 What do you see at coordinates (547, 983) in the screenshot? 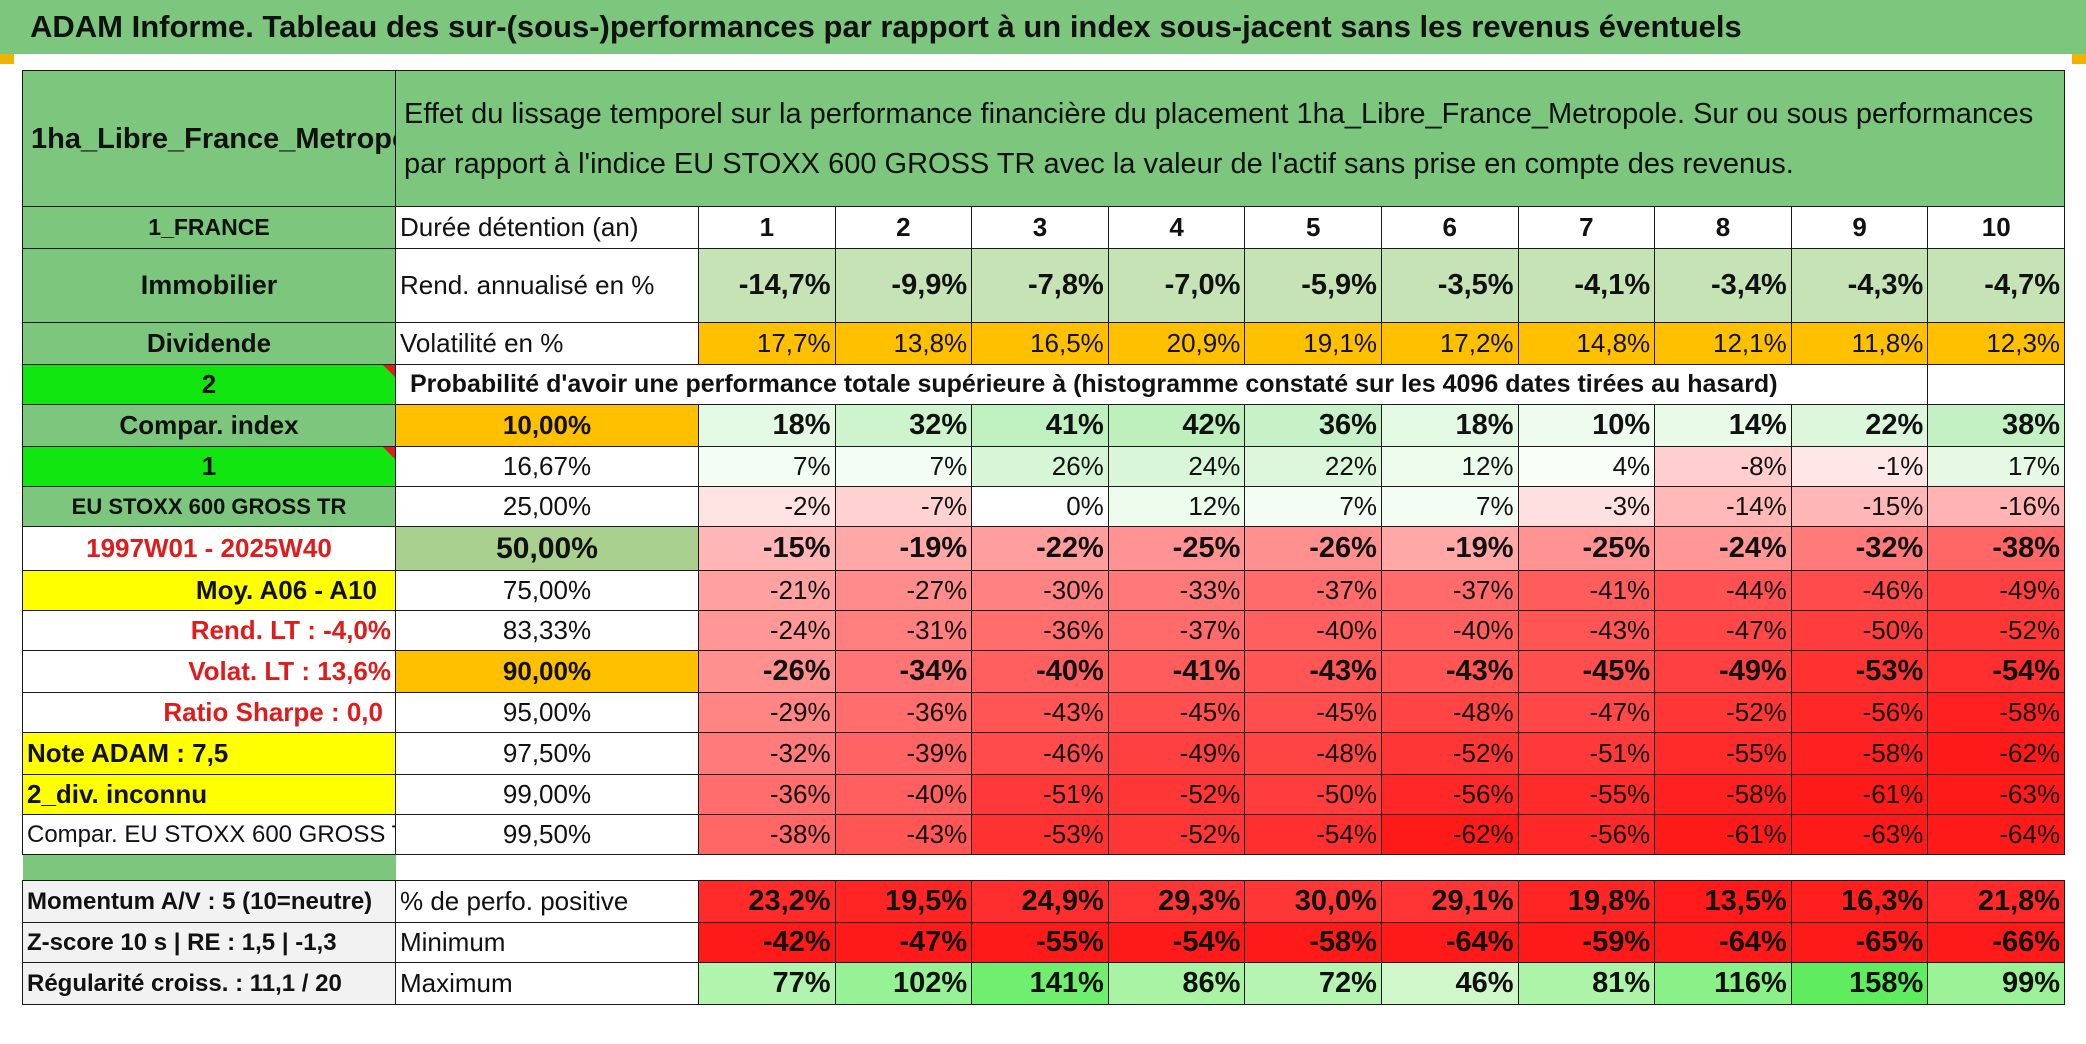
I see `row-label-max: Maximum` at bounding box center [547, 983].